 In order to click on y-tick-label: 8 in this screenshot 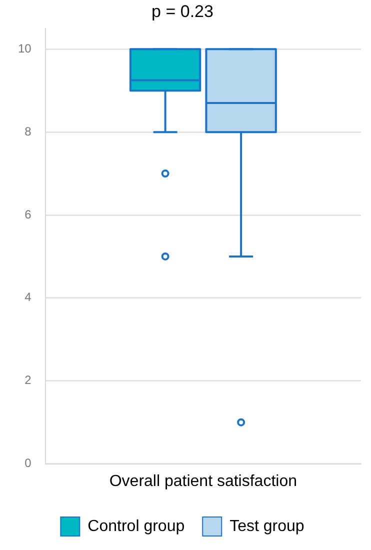, I will do `click(28, 131)`.